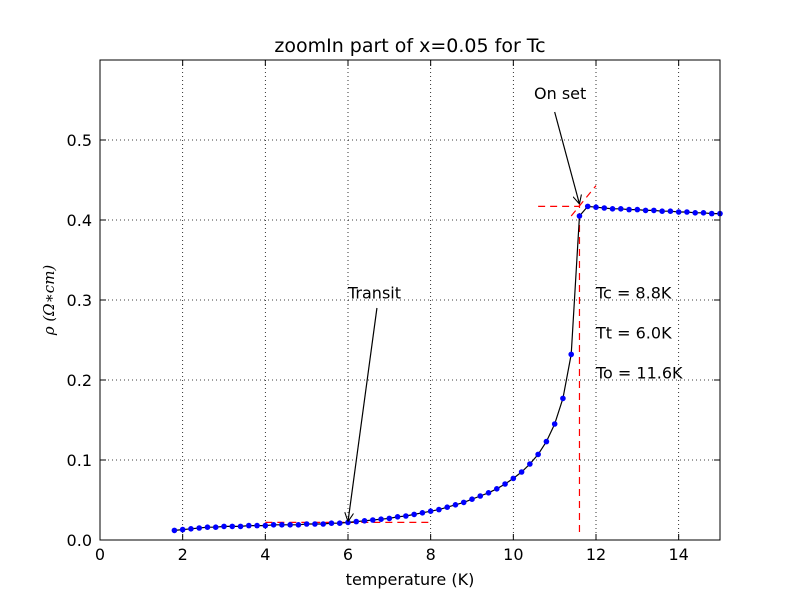 Image resolution: width=800 pixels, height=600 pixels. I want to click on y-tick-label: 0.3, so click(79, 300).